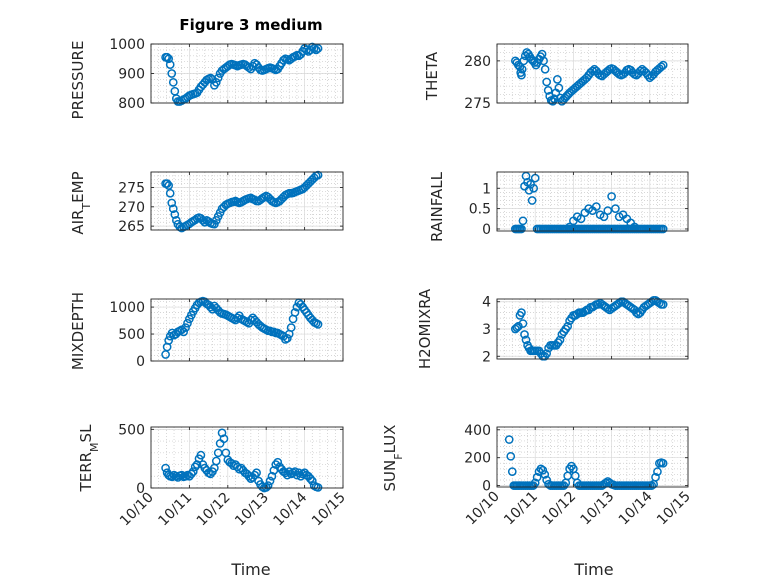  I want to click on axes-box-air_temp, so click(247, 201).